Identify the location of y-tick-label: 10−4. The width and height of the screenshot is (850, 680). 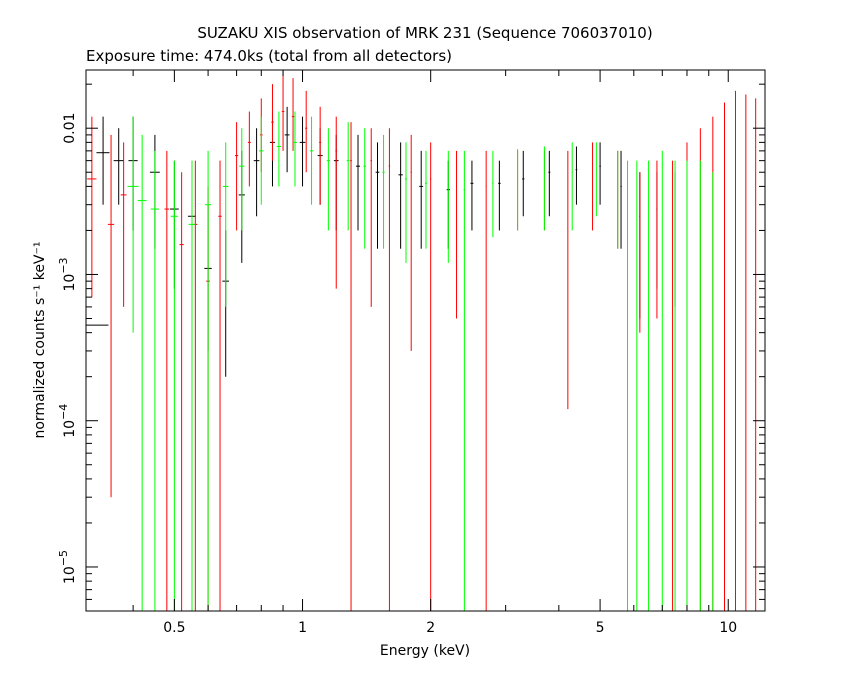
(67, 421).